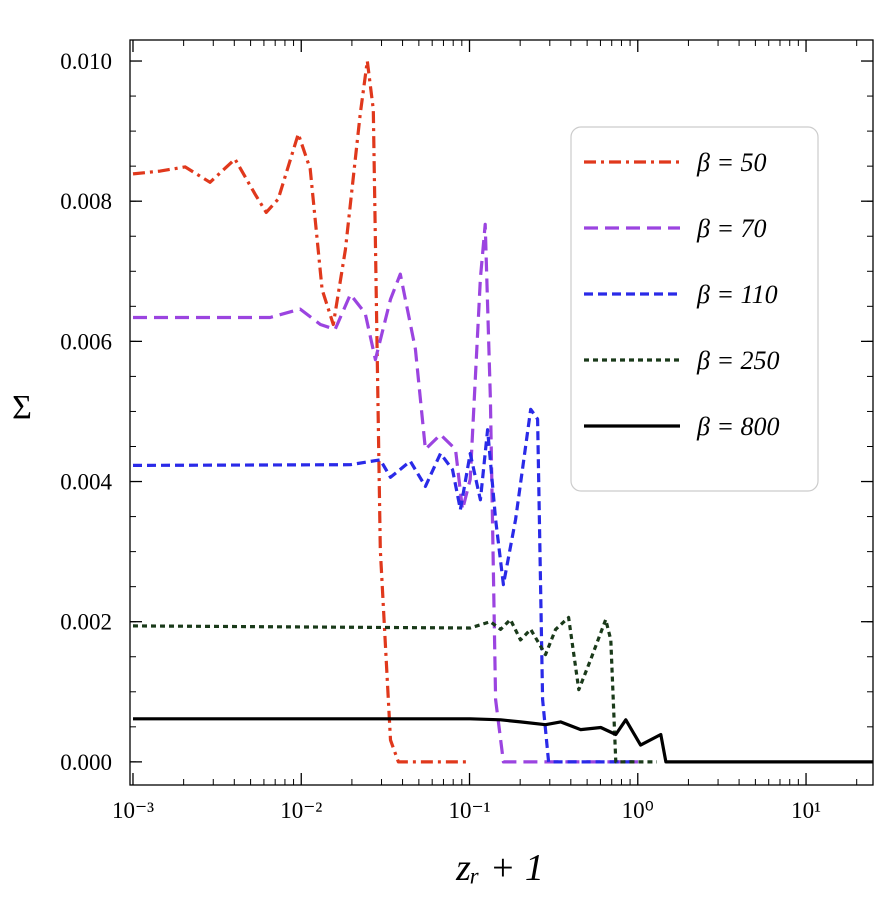  What do you see at coordinates (737, 294) in the screenshot?
I see `legend-label: β = 110` at bounding box center [737, 294].